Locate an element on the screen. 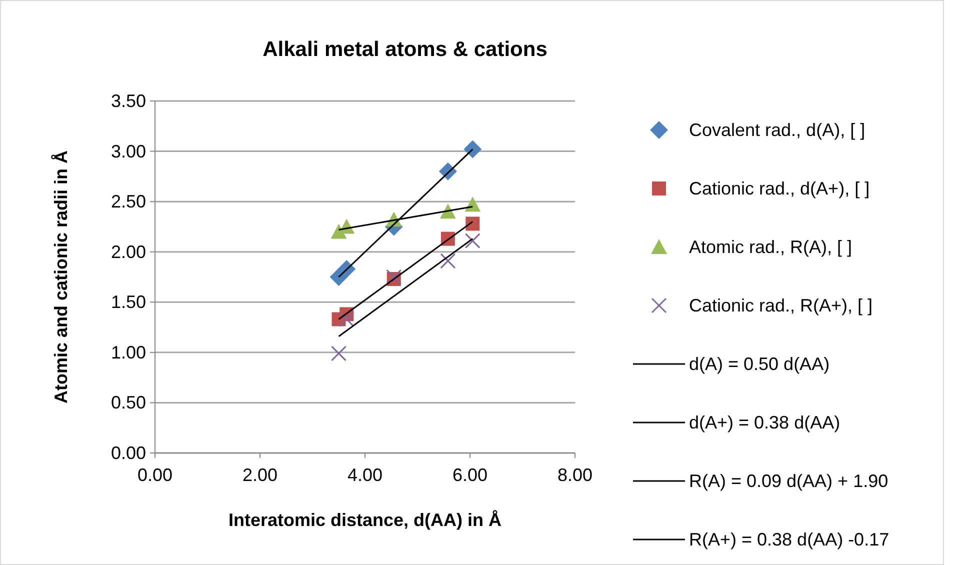  y-axis-title: Atomic and cationic radii in Å is located at coordinates (61, 277).